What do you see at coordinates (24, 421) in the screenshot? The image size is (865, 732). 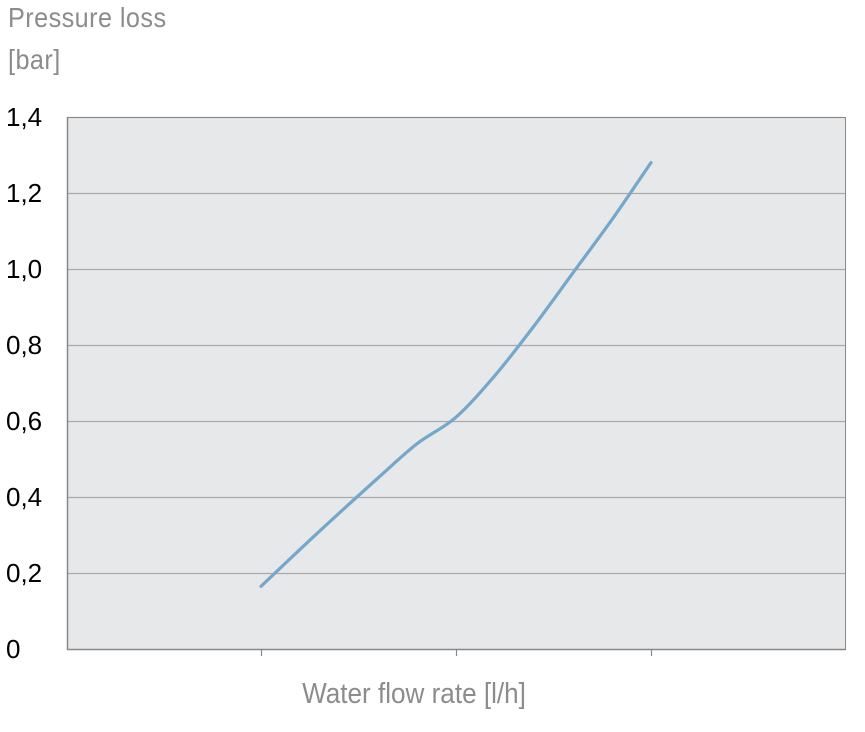 I see `y-tick-label: 0,6` at bounding box center [24, 421].